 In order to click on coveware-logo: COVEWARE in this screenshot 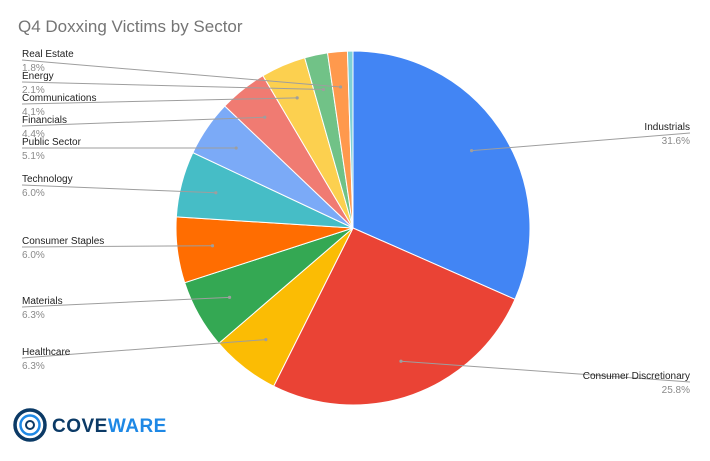, I will do `click(90, 425)`.